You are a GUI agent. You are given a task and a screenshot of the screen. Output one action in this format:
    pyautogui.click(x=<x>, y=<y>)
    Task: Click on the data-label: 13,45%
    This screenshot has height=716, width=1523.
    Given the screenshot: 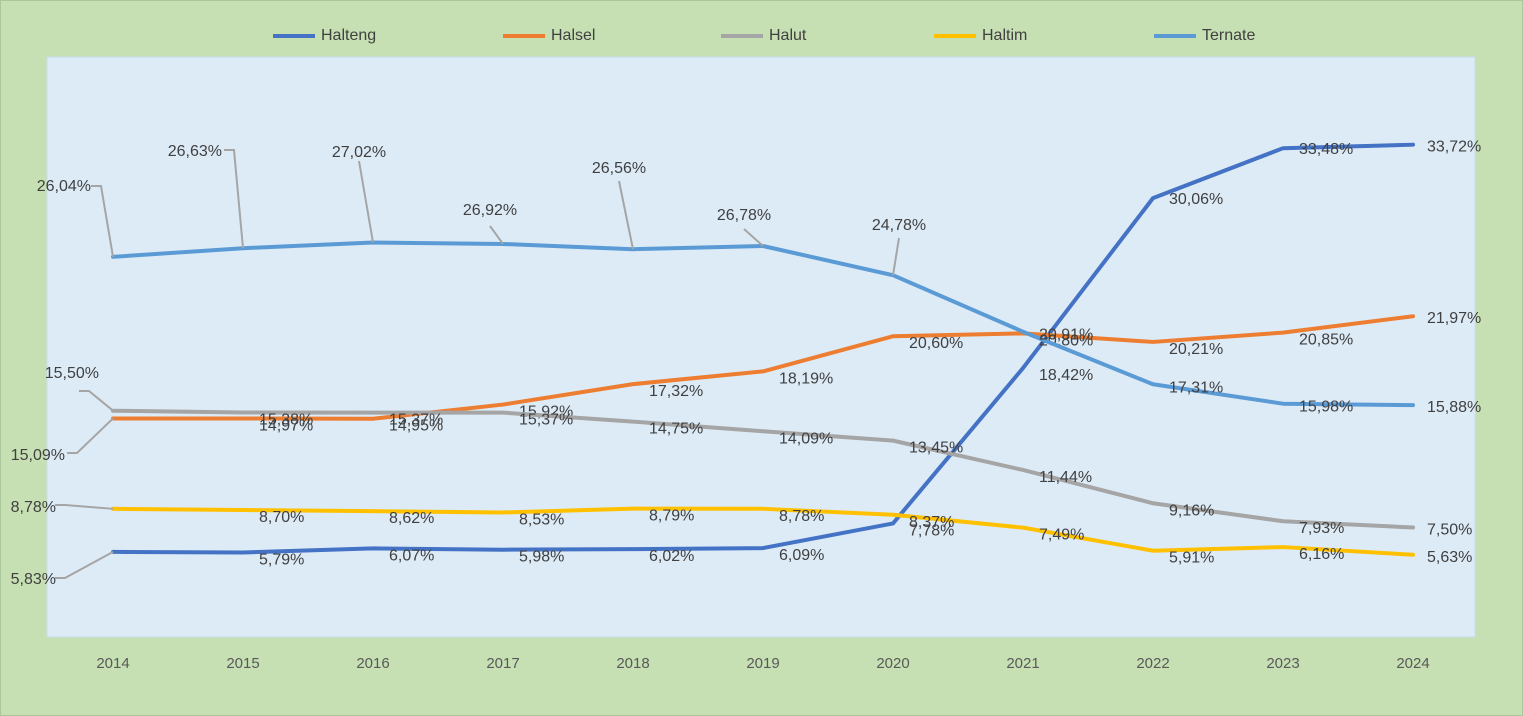 What is the action you would take?
    pyautogui.click(x=936, y=448)
    